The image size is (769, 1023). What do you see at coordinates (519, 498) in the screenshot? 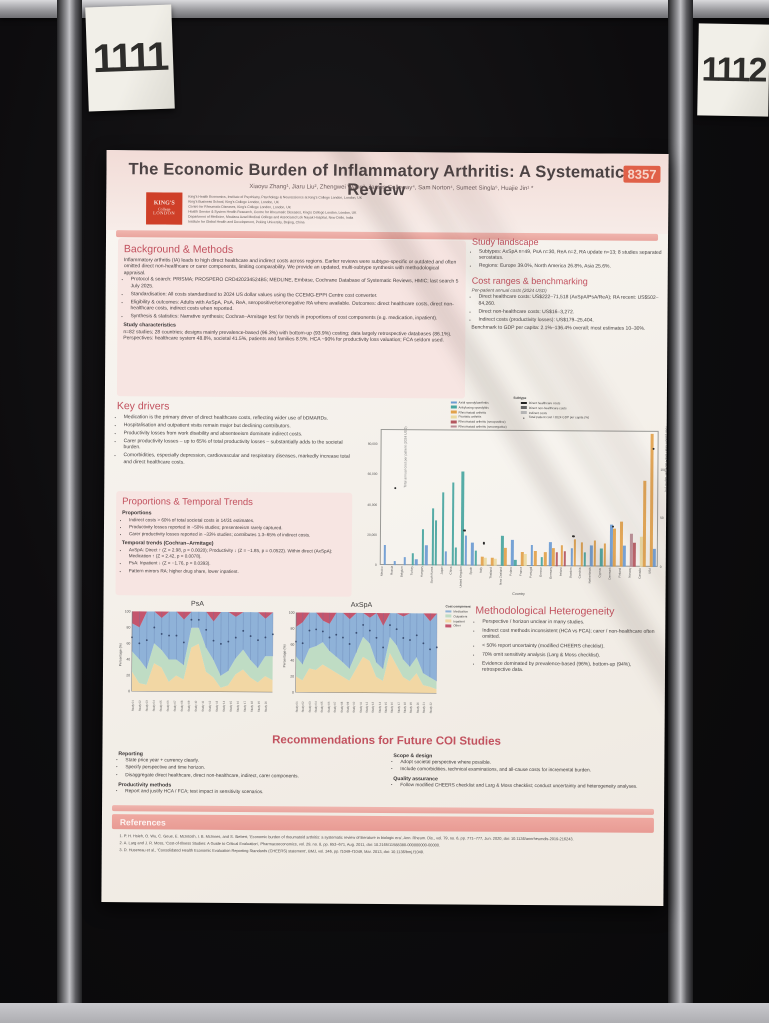
I see `bar-chart-bars` at bounding box center [519, 498].